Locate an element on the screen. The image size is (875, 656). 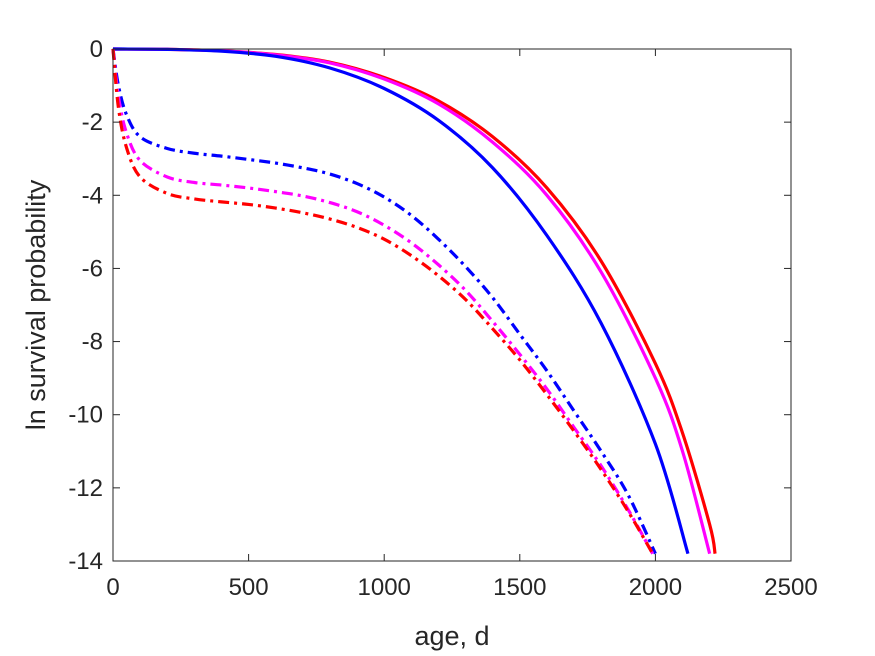
y-tick-label: -4 is located at coordinates (92, 195).